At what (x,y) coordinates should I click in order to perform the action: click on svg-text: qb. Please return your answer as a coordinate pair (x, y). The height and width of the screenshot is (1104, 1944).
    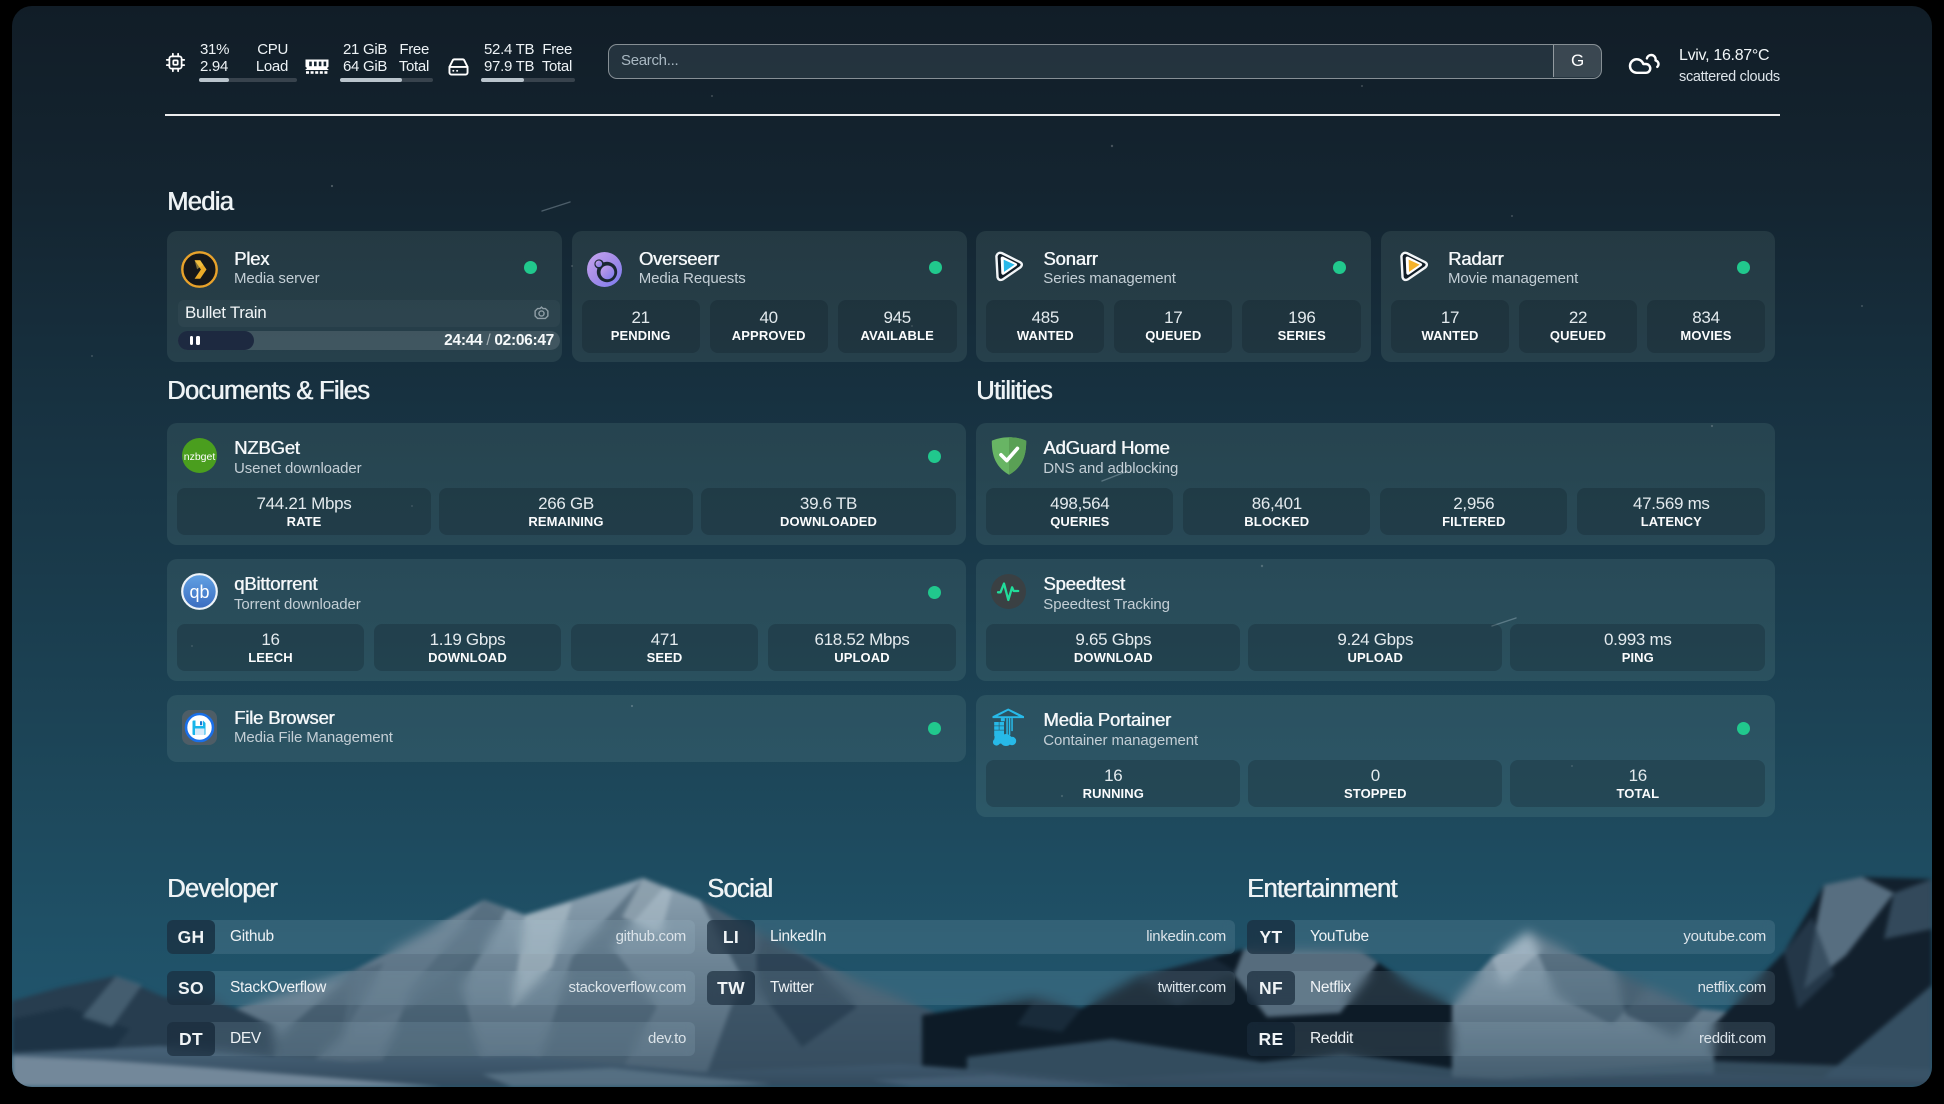
    Looking at the image, I should click on (199, 592).